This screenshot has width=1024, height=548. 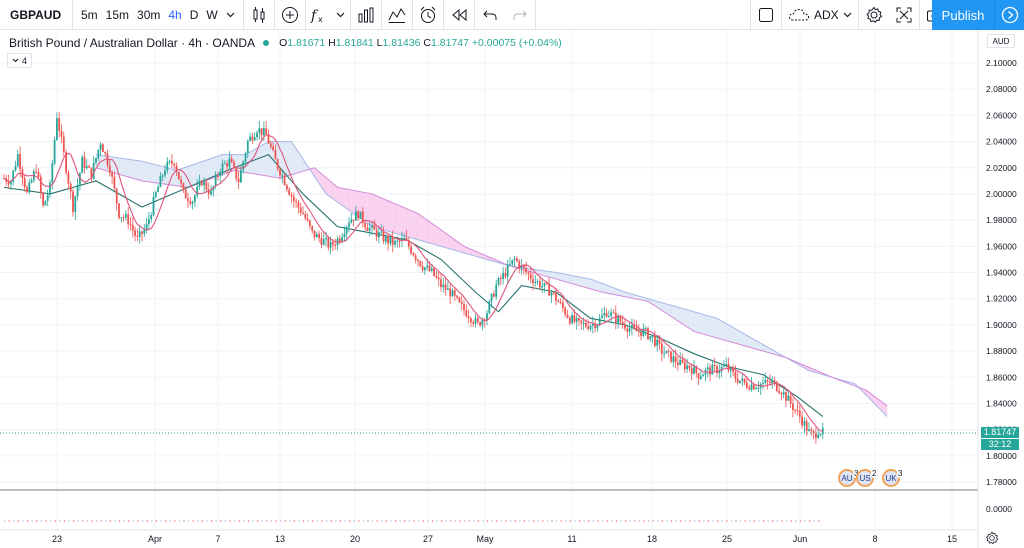 What do you see at coordinates (1009, 15) in the screenshot?
I see `play-circle-icon` at bounding box center [1009, 15].